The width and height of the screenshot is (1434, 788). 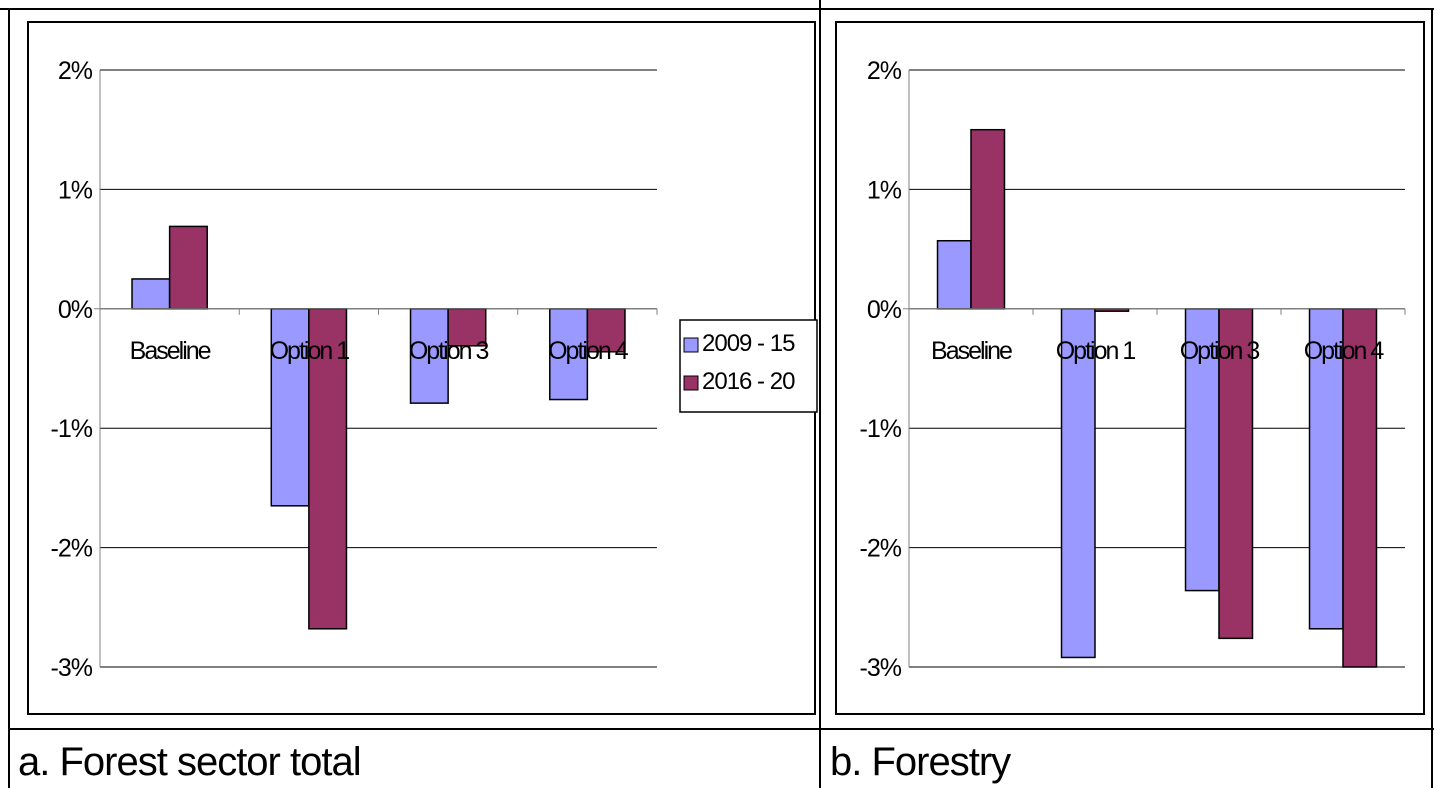 What do you see at coordinates (920, 762) in the screenshot?
I see `caption-forestry: b. Forestry` at bounding box center [920, 762].